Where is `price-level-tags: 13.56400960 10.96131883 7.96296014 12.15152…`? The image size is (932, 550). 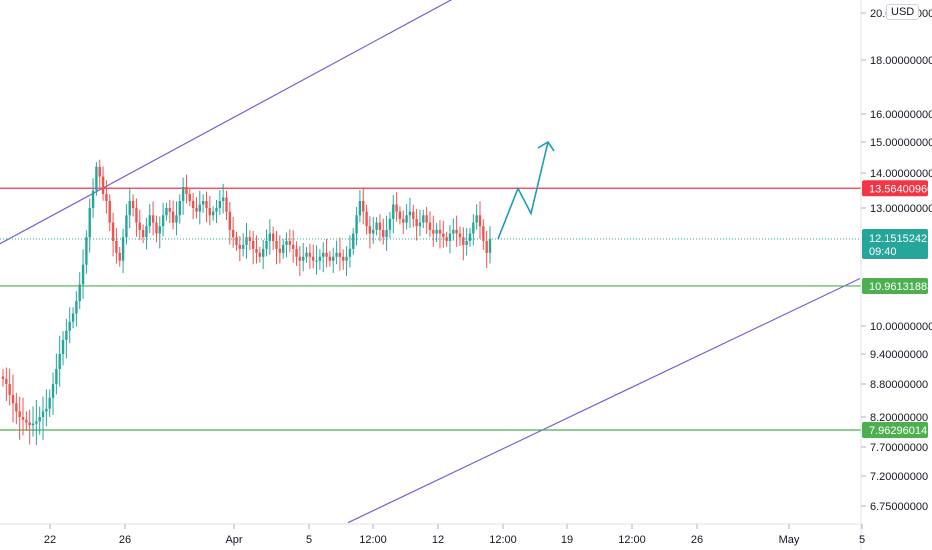
price-level-tags: 13.56400960 10.96131883 7.96296014 12.15152… is located at coordinates (897, 309).